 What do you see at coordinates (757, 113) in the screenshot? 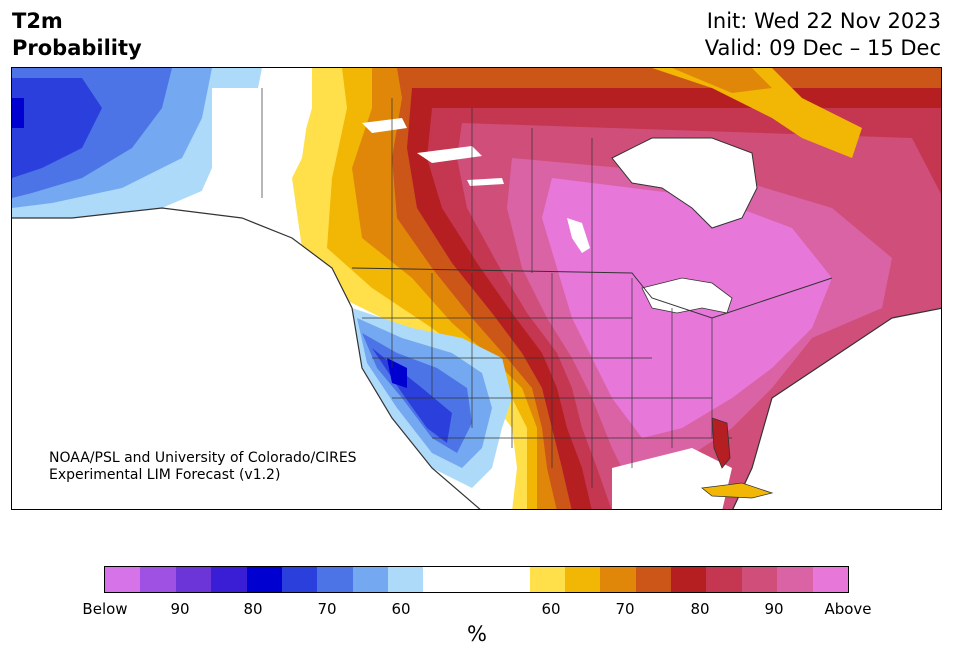
I see `arctic-warm-patch` at bounding box center [757, 113].